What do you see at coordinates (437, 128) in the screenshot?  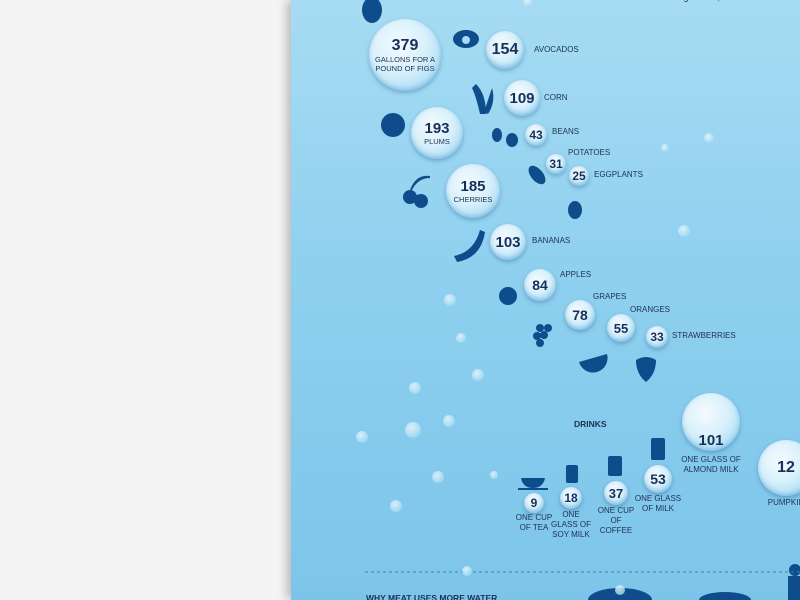 I see `gallons-number: 193` at bounding box center [437, 128].